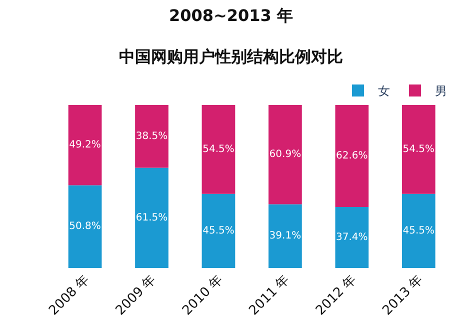  I want to click on chart-subtitle: 中国网购用户性别结构比例对比, so click(231, 56).